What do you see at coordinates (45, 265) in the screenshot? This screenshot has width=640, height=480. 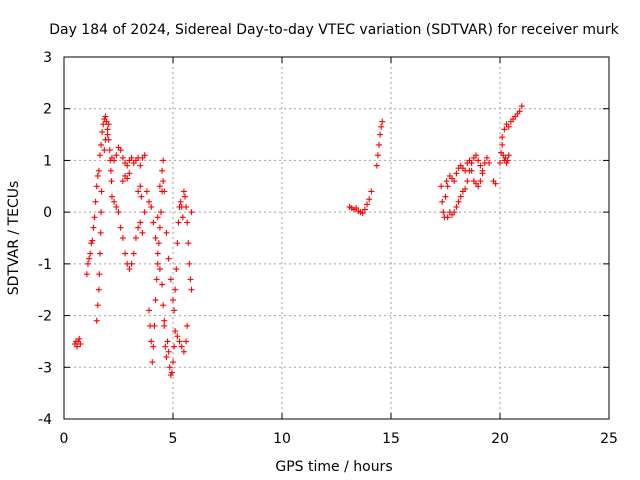 I see `y-tick-label: -1` at bounding box center [45, 265].